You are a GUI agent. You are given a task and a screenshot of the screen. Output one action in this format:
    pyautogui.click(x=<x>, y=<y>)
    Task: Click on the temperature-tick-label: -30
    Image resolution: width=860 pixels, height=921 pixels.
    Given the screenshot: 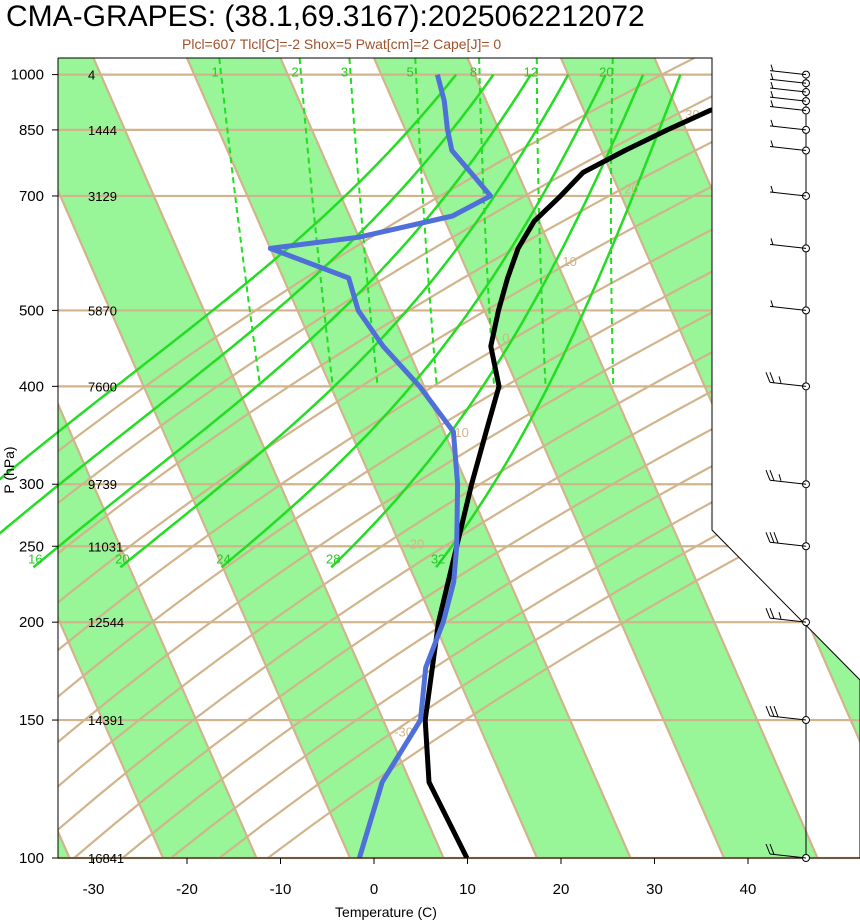 What is the action you would take?
    pyautogui.click(x=94, y=889)
    